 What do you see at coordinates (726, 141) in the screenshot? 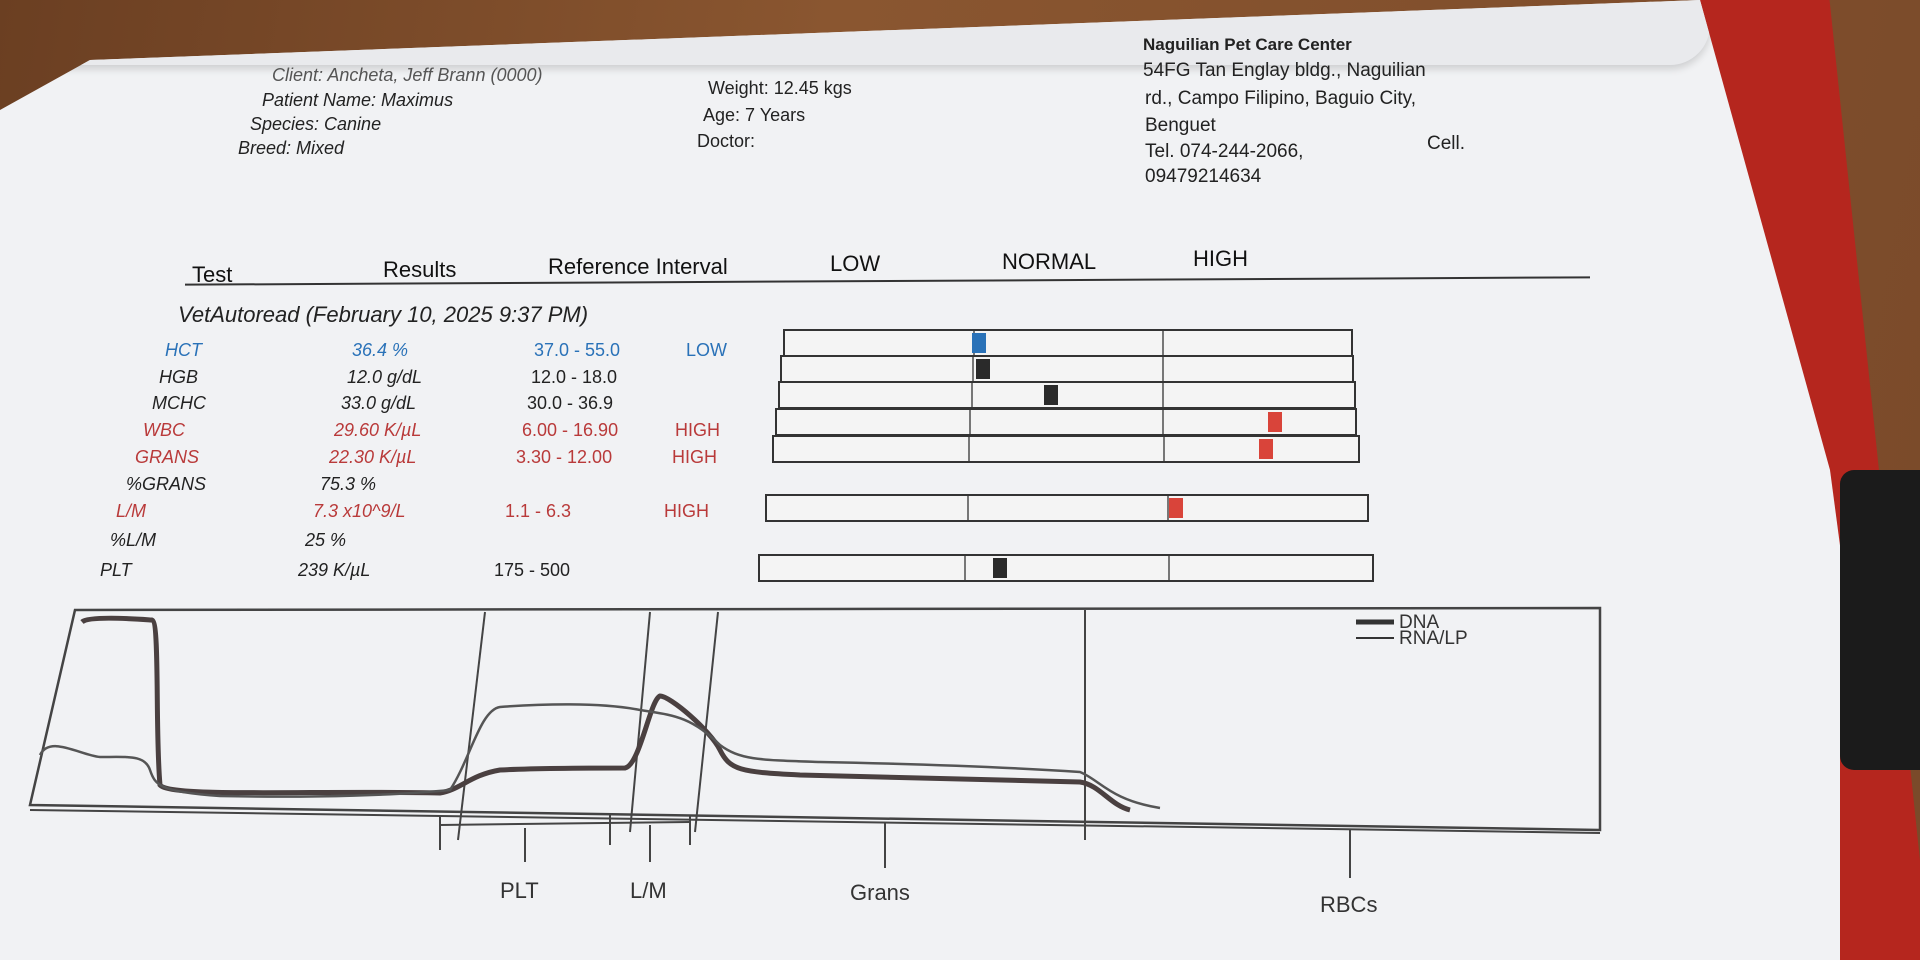
I see `doctor-label: Doctor:` at bounding box center [726, 141].